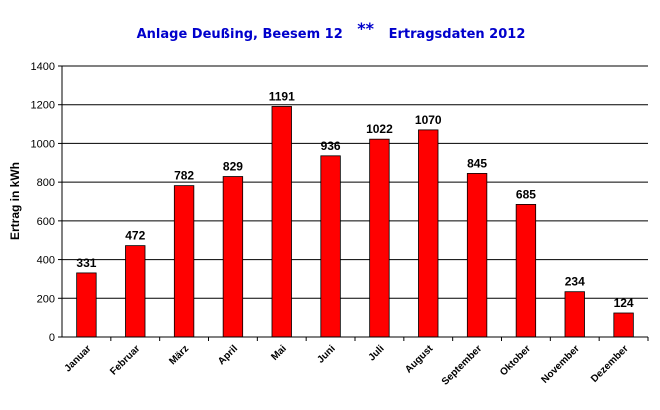 The width and height of the screenshot is (660, 410). What do you see at coordinates (574, 314) in the screenshot?
I see `bar-November` at bounding box center [574, 314].